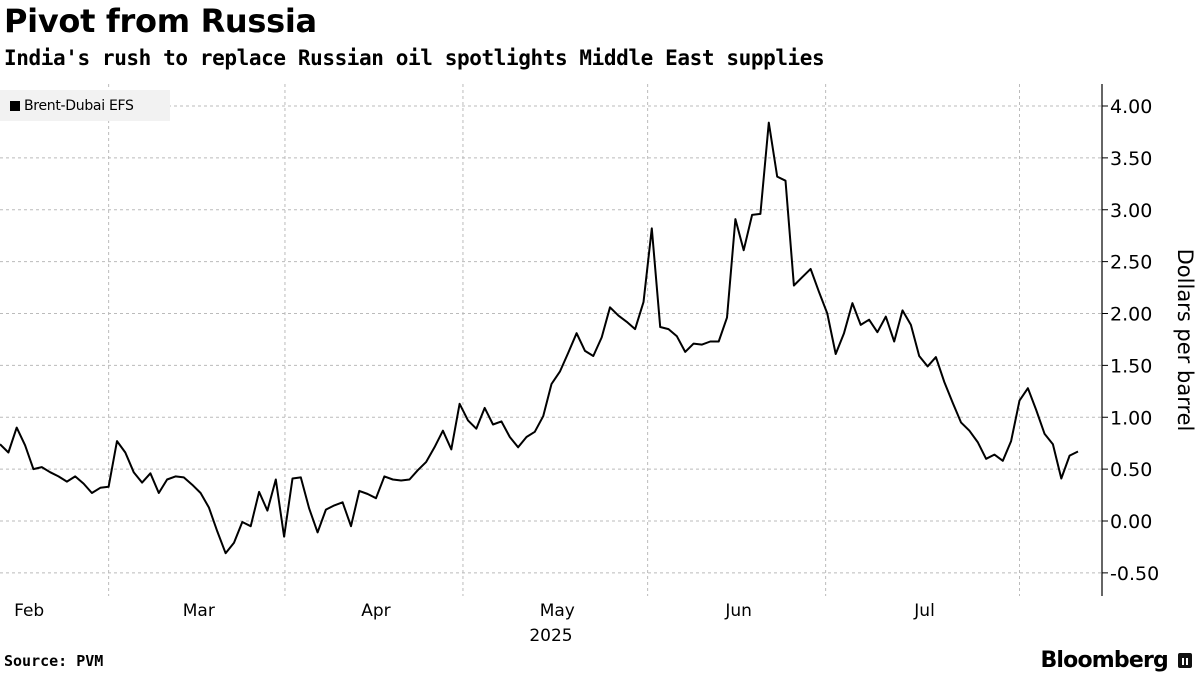 The image size is (1200, 675). I want to click on chart-title: Pivot from Russia, so click(160, 21).